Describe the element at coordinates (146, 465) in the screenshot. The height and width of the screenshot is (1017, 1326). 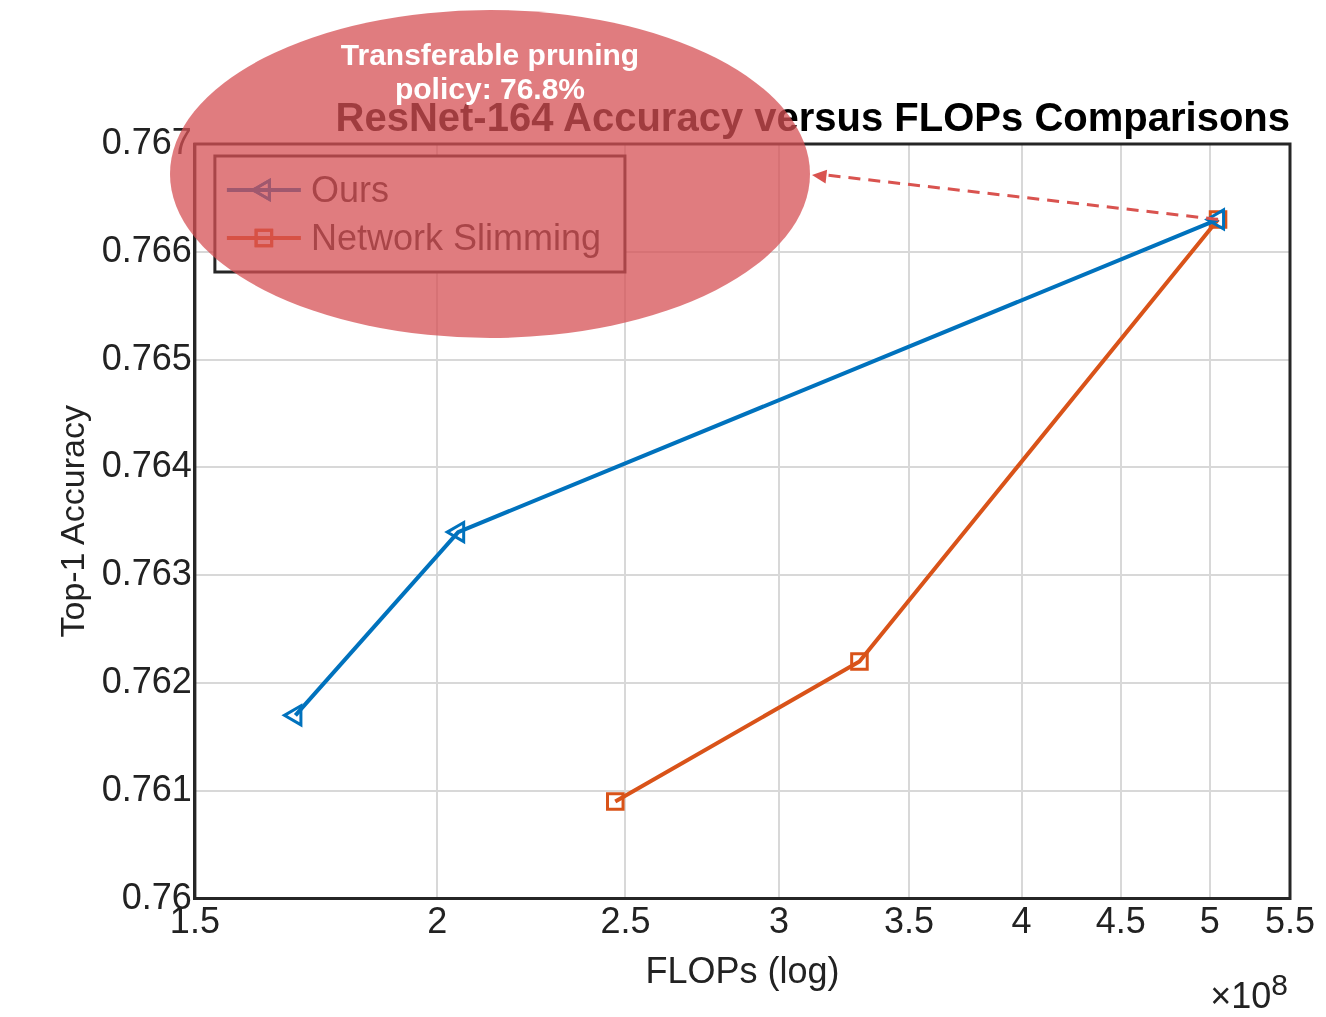
I see `y-tick-label: 0.764` at that location.